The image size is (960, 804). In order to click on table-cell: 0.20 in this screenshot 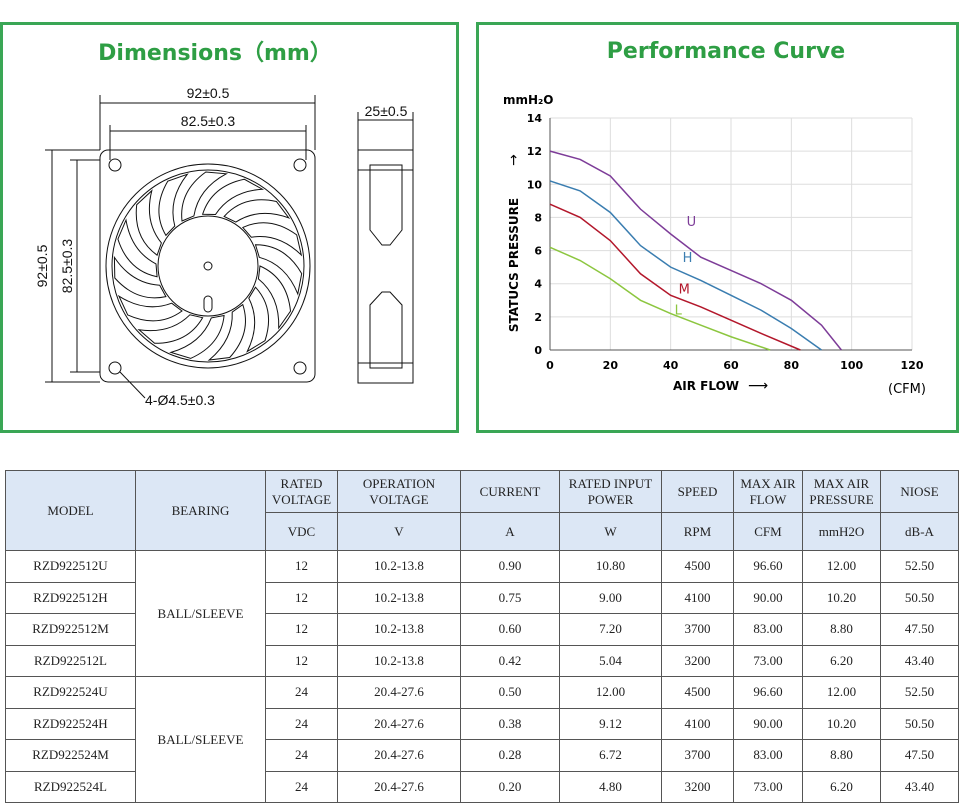, I will do `click(510, 786)`.